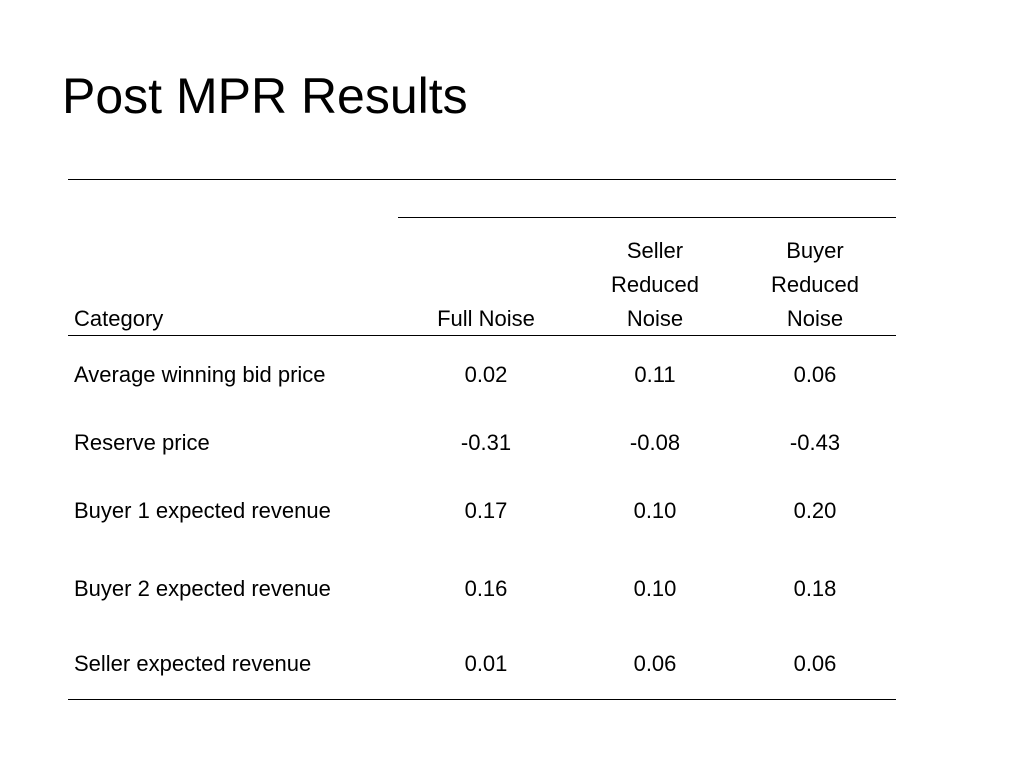 Image resolution: width=1024 pixels, height=768 pixels. I want to click on table-top-rule, so click(482, 179).